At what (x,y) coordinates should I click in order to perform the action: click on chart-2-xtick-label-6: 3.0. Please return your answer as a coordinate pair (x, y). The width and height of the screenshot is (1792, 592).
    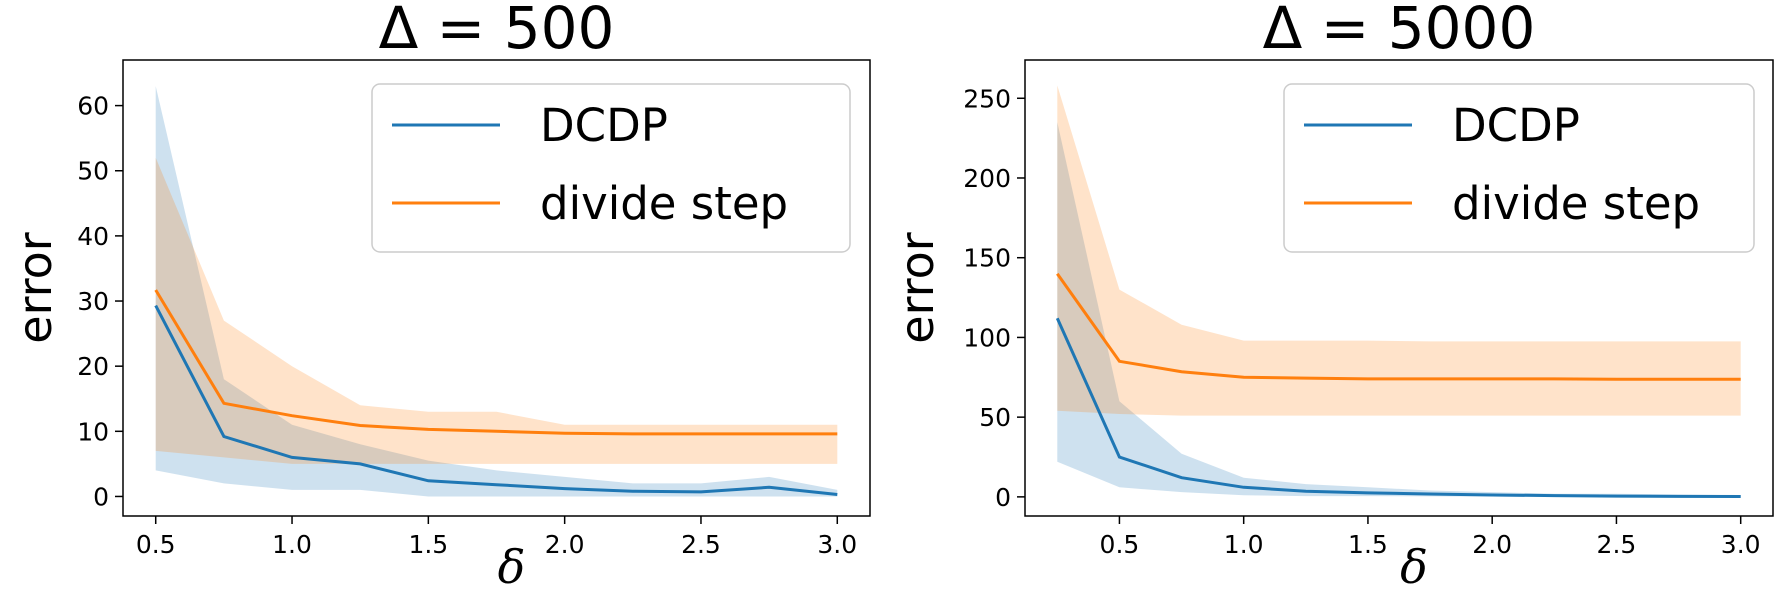
    Looking at the image, I should click on (1741, 544).